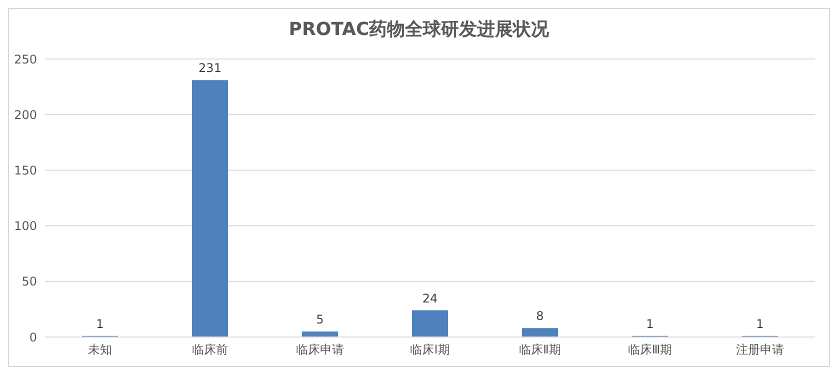 This screenshot has height=377, width=840. I want to click on chart-title: PROTAC药物全球研发进展状况, so click(419, 30).